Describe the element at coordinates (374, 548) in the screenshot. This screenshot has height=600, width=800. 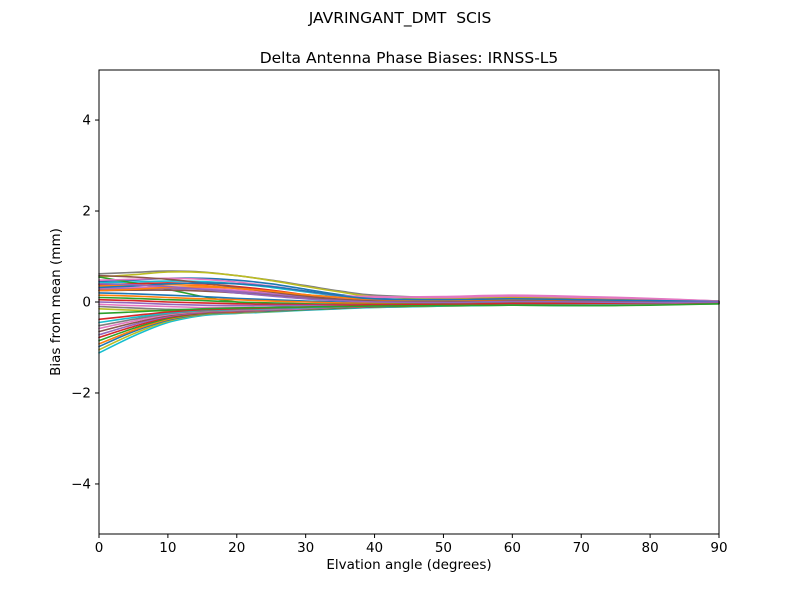
I see `x-tick-label: 40` at that location.